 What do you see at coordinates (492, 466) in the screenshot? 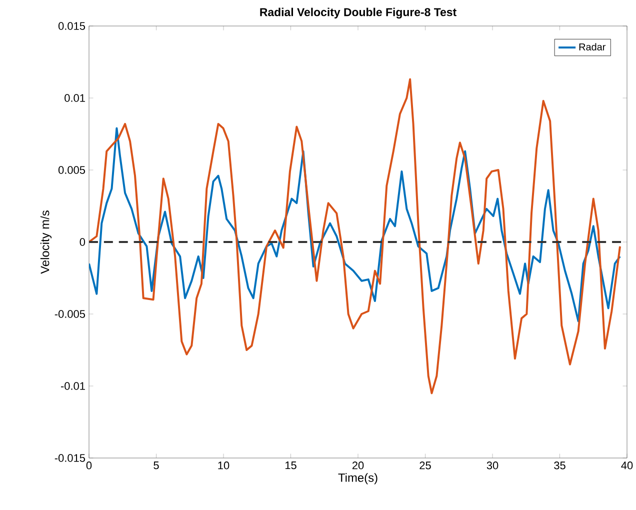
I see `x-tick-label: 30` at bounding box center [492, 466].